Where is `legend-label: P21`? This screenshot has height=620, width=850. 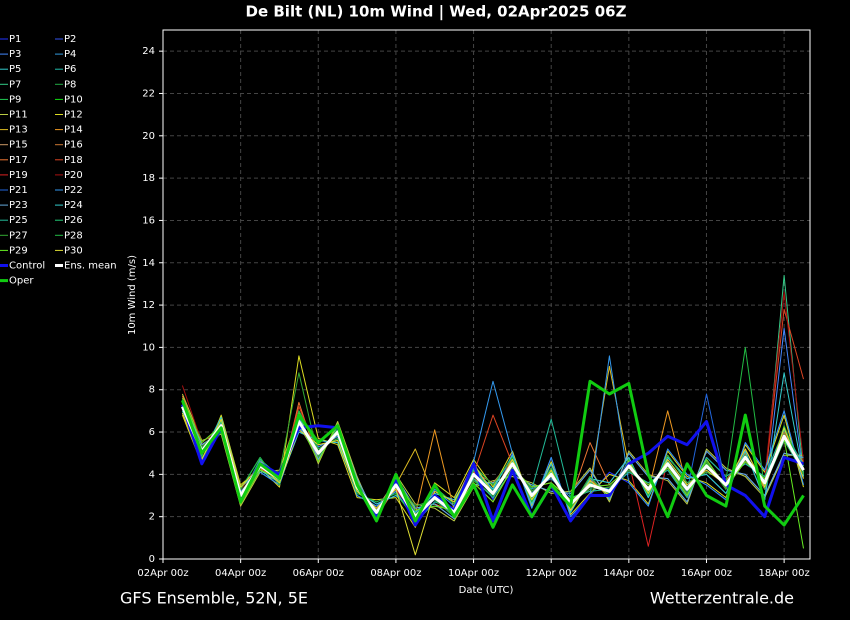
legend-label: P21 is located at coordinates (18, 190).